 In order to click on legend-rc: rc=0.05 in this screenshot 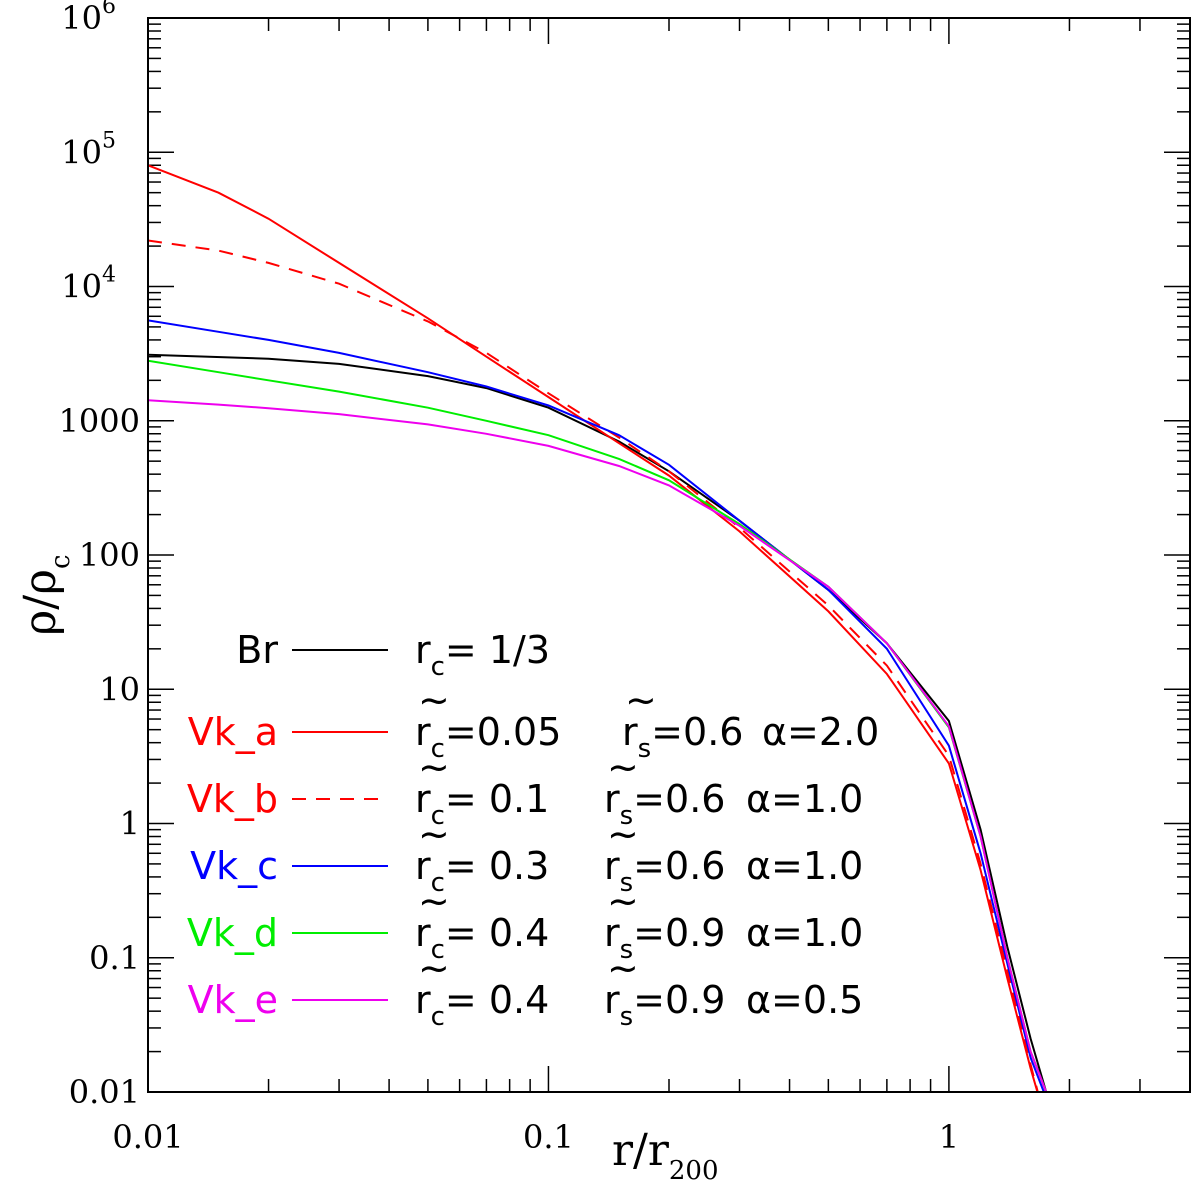, I will do `click(488, 737)`.